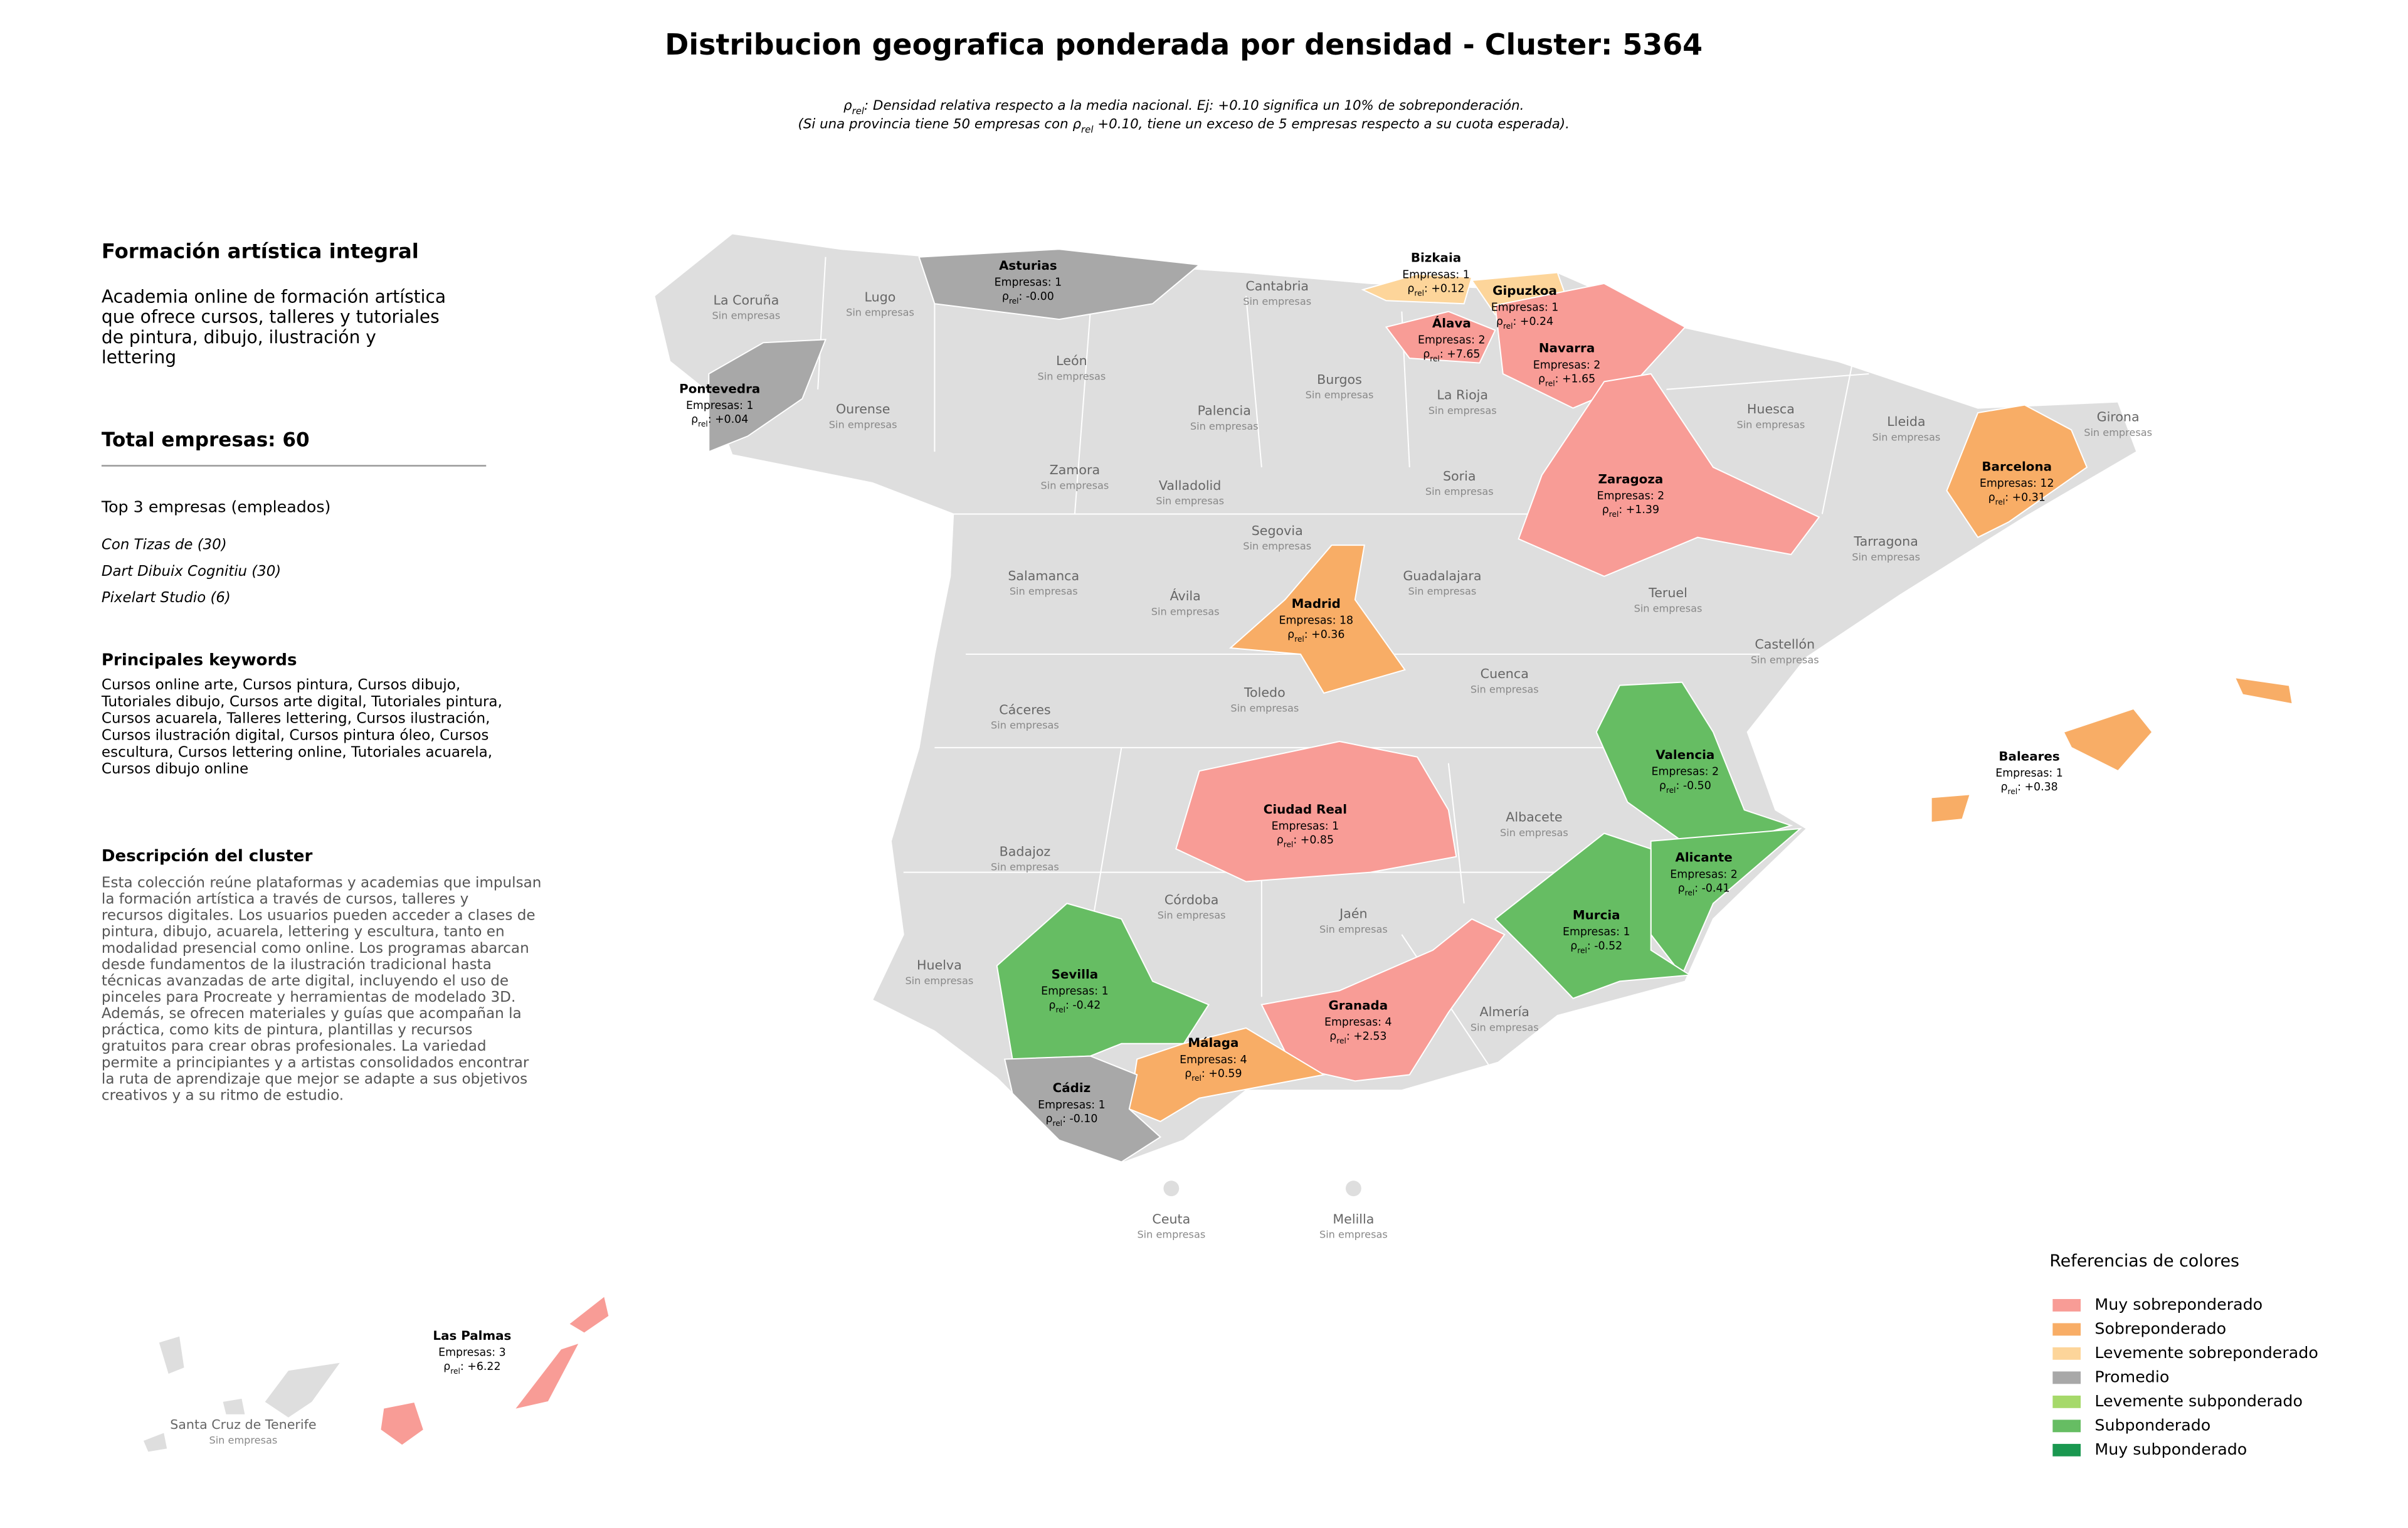  I want to click on province-density: ρrel: +0.24, so click(1524, 323).